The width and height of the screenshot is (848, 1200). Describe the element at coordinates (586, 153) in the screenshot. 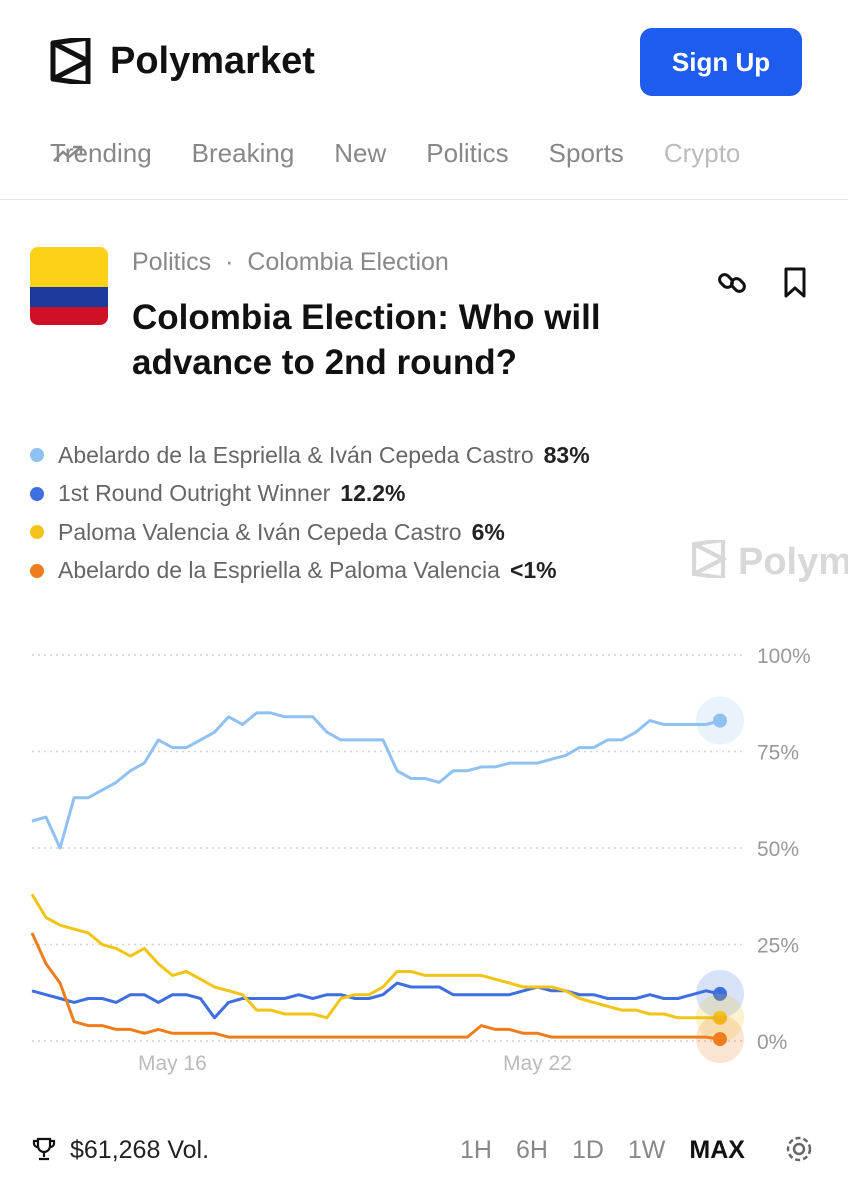

I see `nav-item: Sports` at that location.